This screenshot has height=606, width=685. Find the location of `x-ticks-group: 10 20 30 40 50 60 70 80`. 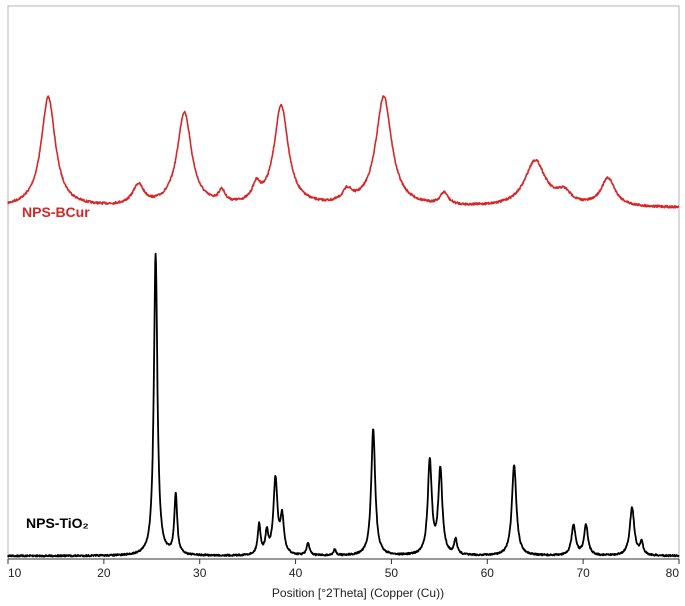

x-ticks-group: 10 20 30 40 50 60 70 80 is located at coordinates (343, 569).